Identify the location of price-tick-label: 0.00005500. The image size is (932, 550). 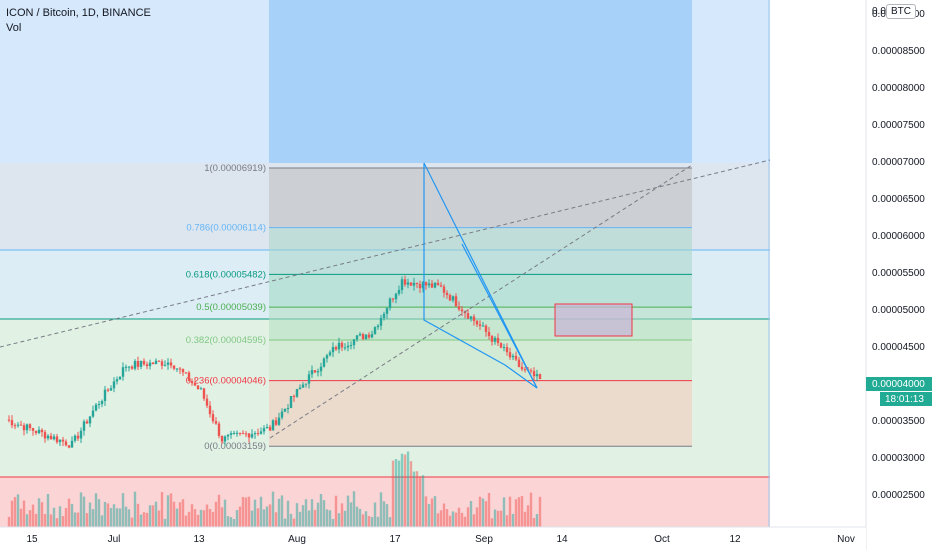
(898, 273).